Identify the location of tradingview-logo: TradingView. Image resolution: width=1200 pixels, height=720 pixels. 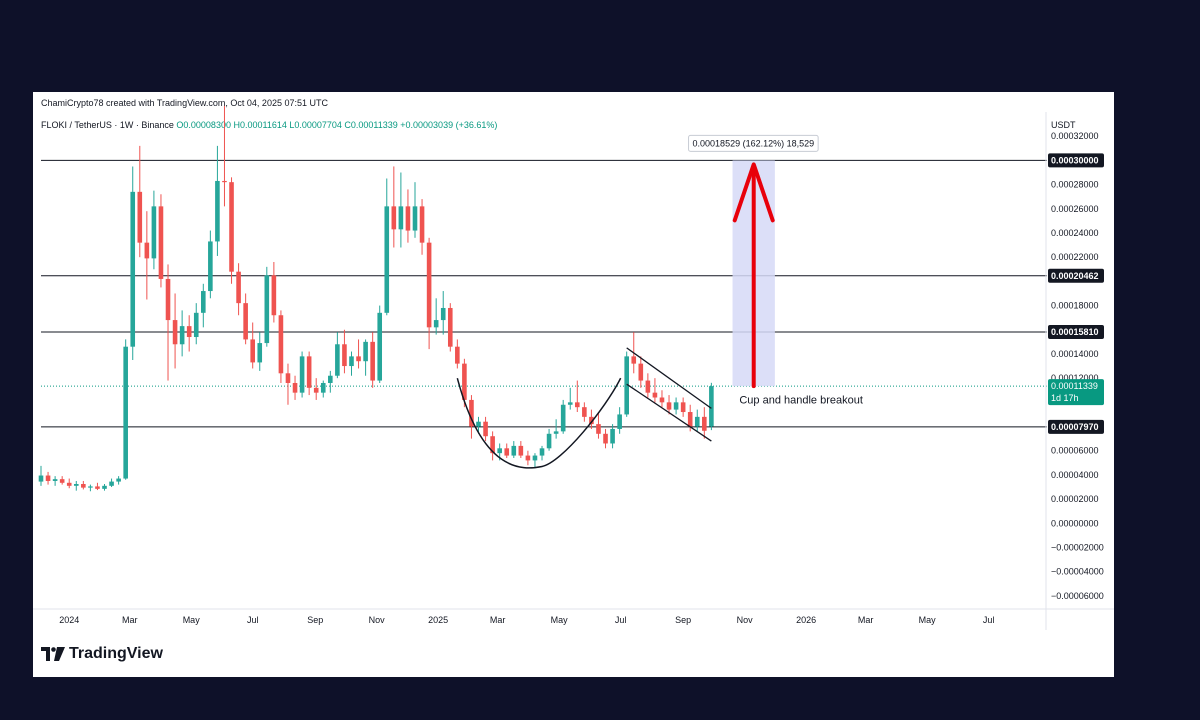
(102, 654).